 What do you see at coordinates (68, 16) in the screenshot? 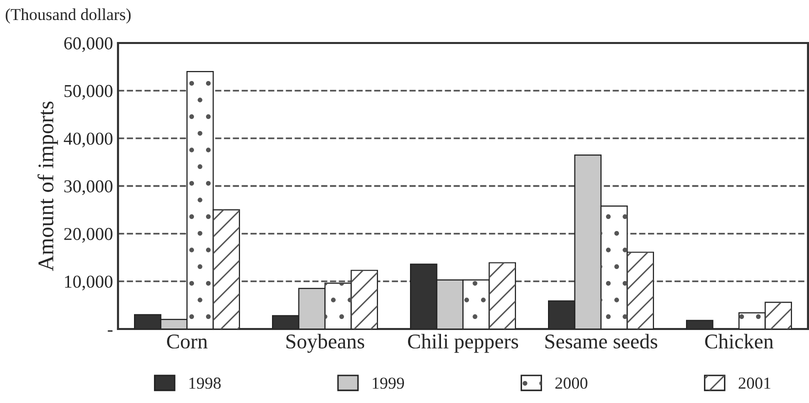
I see `text: (Thousand dollars)` at bounding box center [68, 16].